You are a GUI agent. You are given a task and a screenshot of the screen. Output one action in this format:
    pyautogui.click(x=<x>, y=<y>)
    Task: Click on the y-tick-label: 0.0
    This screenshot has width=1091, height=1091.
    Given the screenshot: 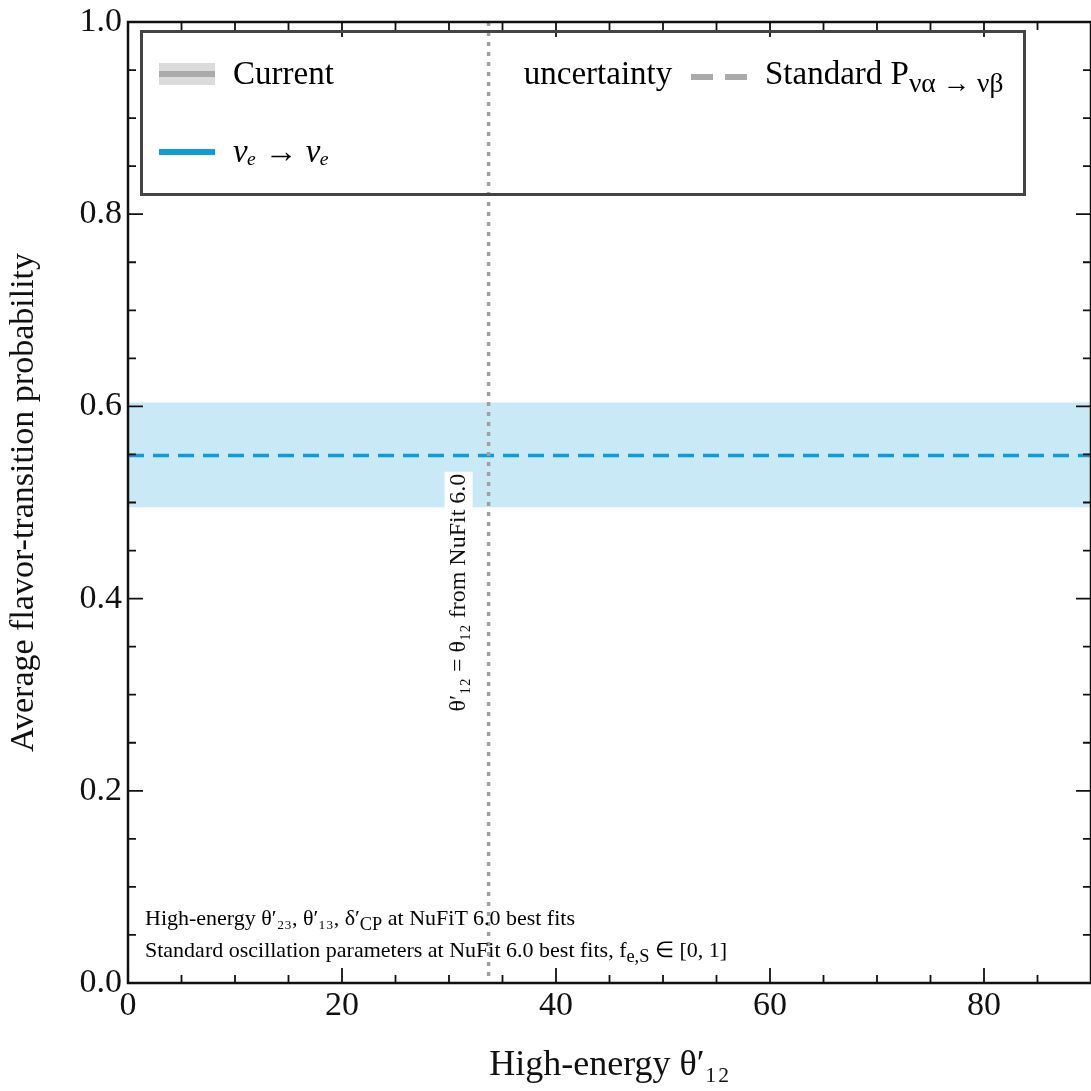 What is the action you would take?
    pyautogui.click(x=100, y=980)
    